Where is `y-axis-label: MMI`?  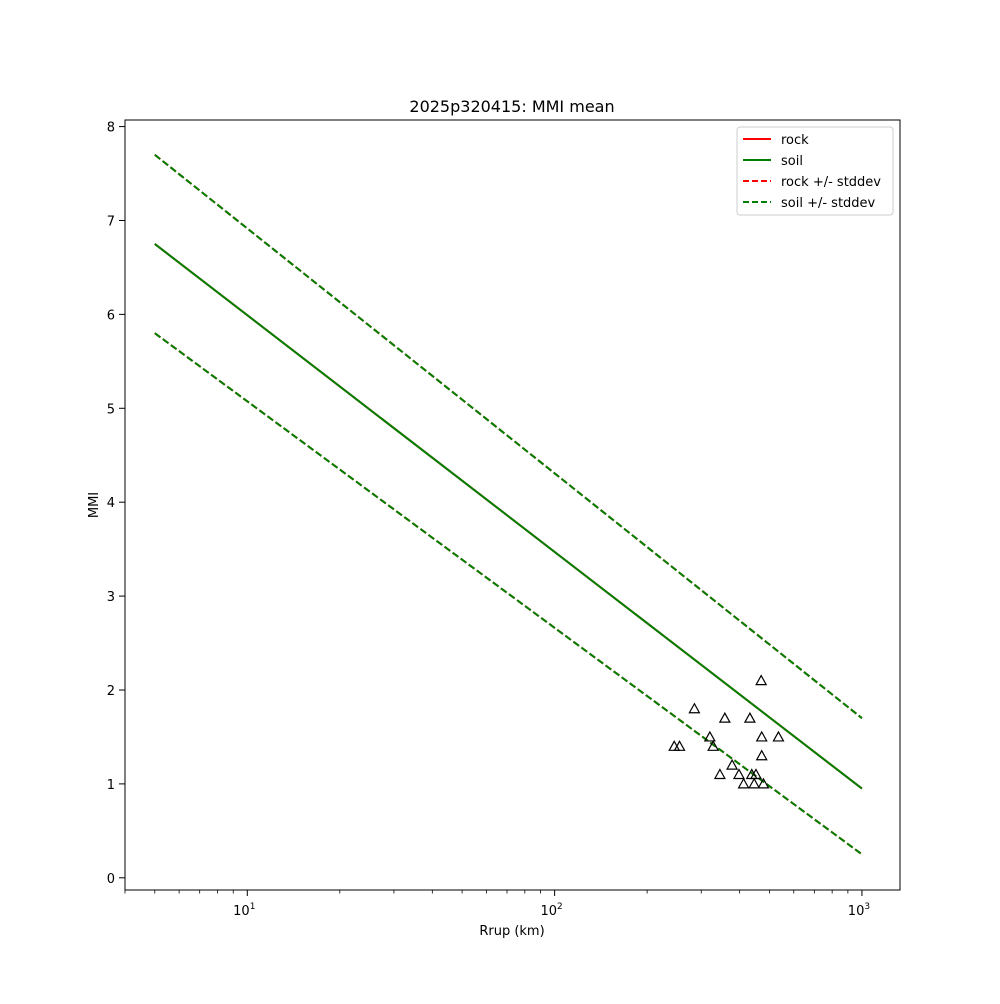
y-axis-label: MMI is located at coordinates (94, 505).